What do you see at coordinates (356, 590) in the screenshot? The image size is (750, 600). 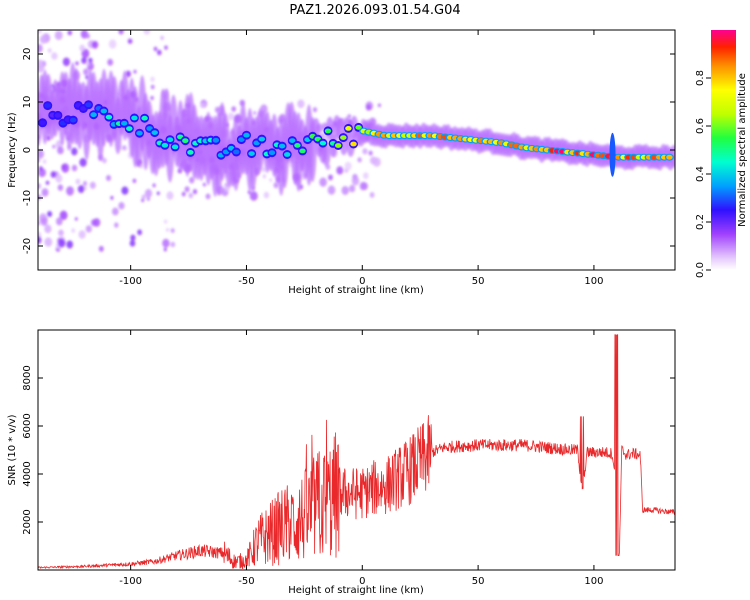 I see `snr-x-axis-label: Height of straight line (km)` at bounding box center [356, 590].